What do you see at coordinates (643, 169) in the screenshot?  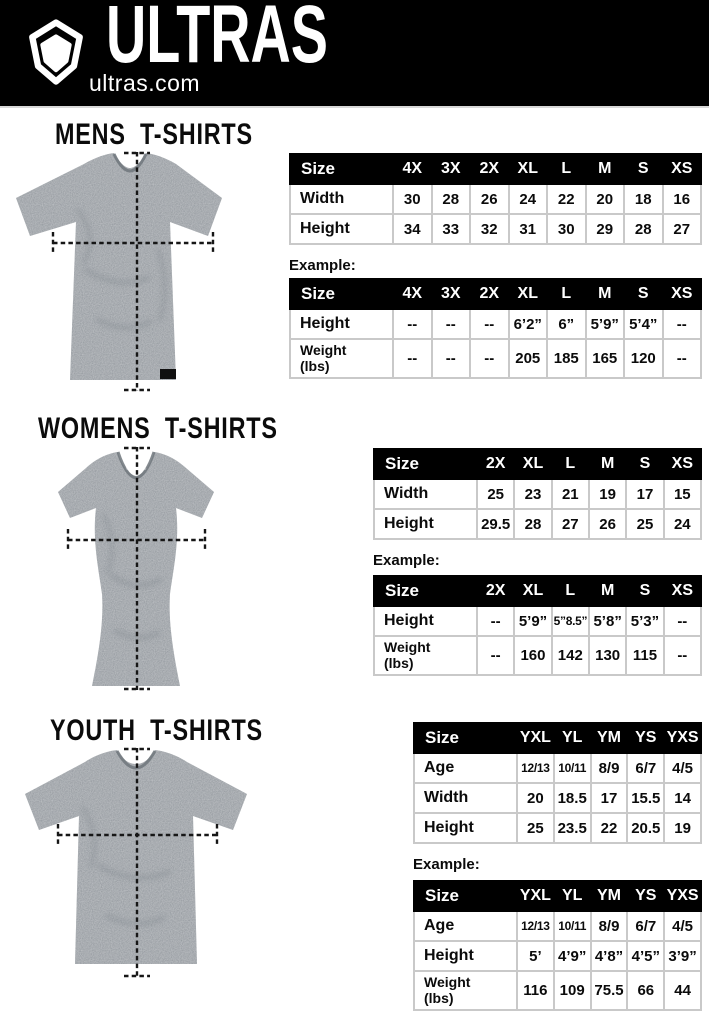 I see `size-column-header: S` at bounding box center [643, 169].